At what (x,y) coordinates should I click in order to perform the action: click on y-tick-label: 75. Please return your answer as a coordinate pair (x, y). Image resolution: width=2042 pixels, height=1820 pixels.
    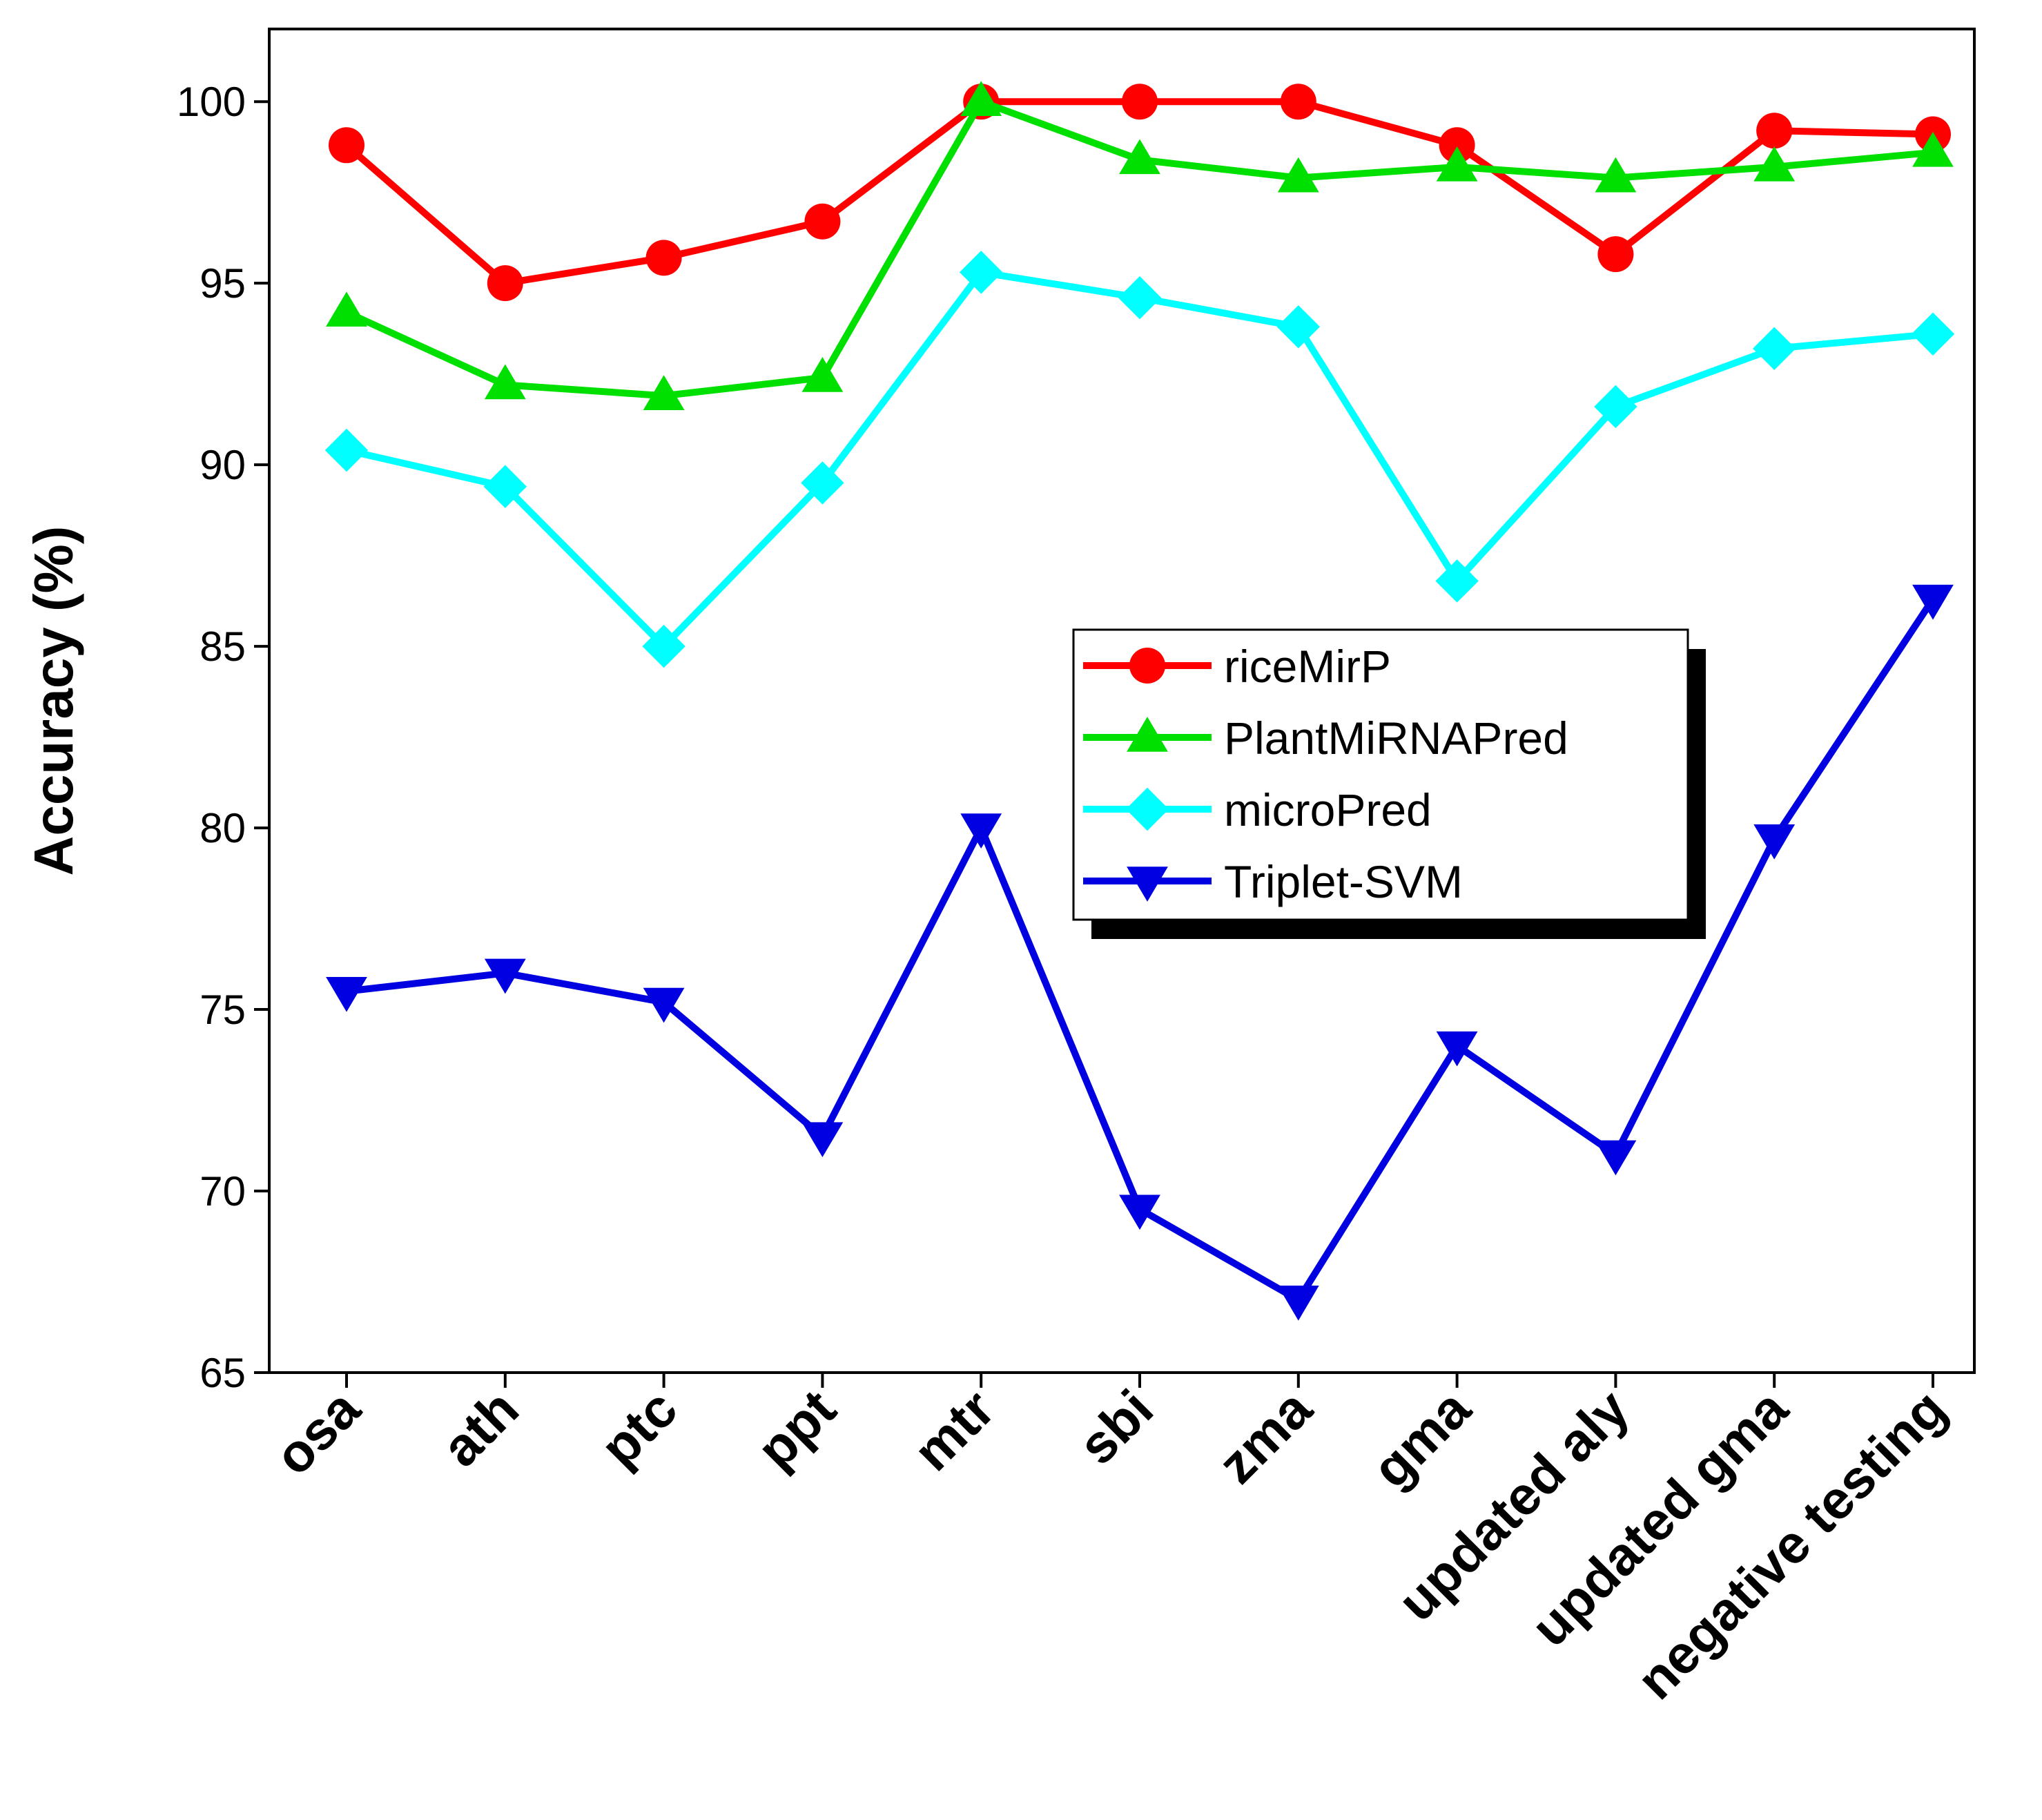
    Looking at the image, I should click on (223, 1010).